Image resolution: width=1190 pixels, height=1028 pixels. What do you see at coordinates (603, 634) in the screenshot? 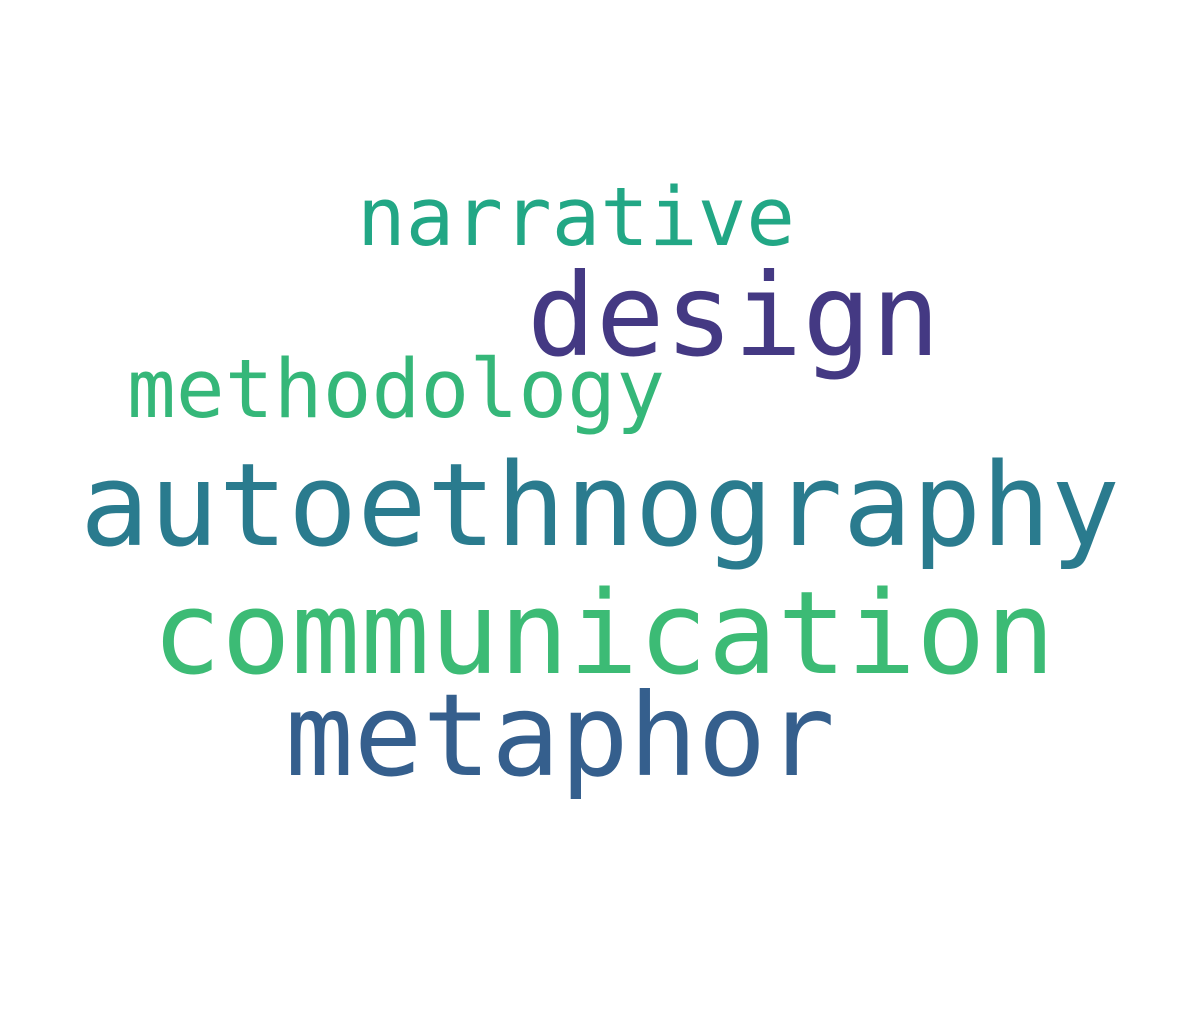
I see `word: communication` at bounding box center [603, 634].